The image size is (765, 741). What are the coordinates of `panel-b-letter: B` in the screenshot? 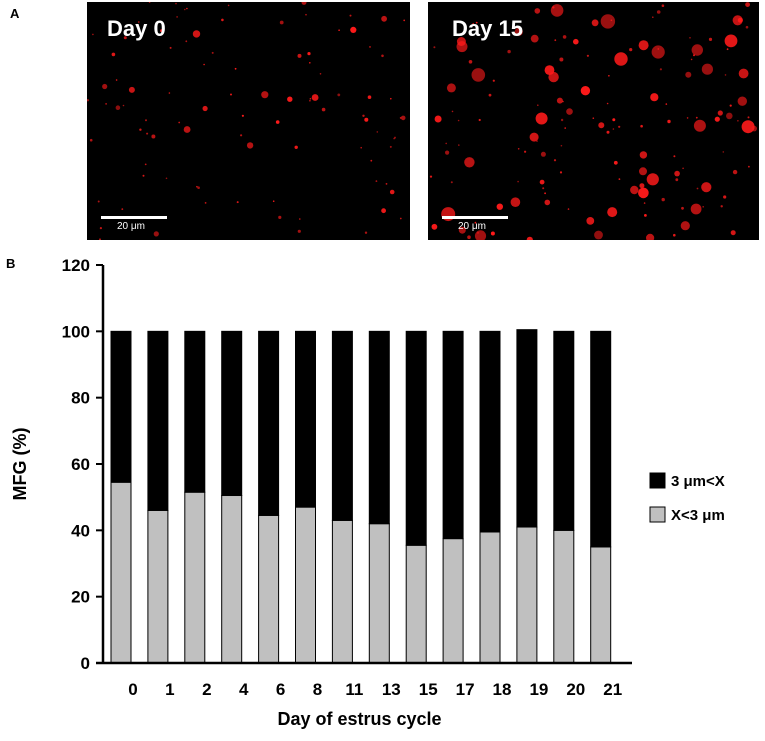 It's located at (11, 263).